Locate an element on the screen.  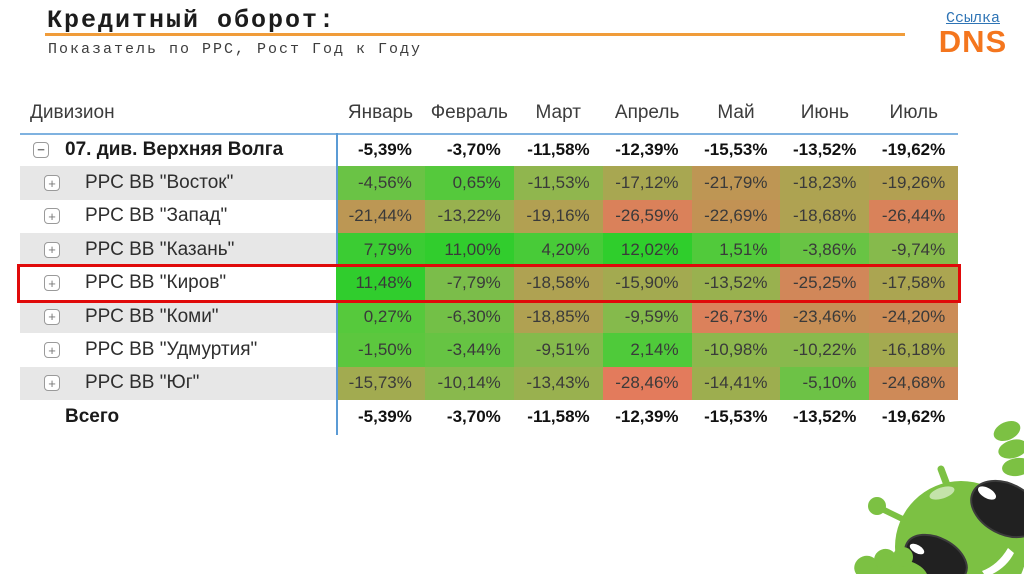
row-label: РРС ВВ "Киров" is located at coordinates (156, 283).